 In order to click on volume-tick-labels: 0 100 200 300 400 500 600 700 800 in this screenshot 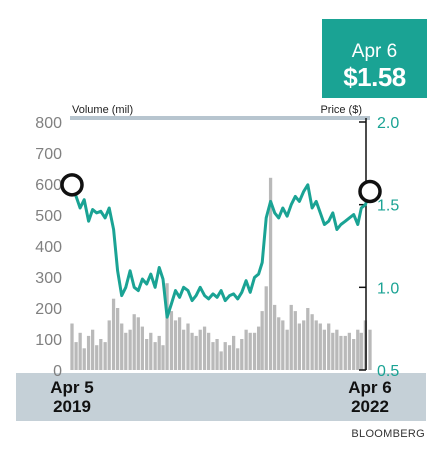, I will do `click(48, 247)`.